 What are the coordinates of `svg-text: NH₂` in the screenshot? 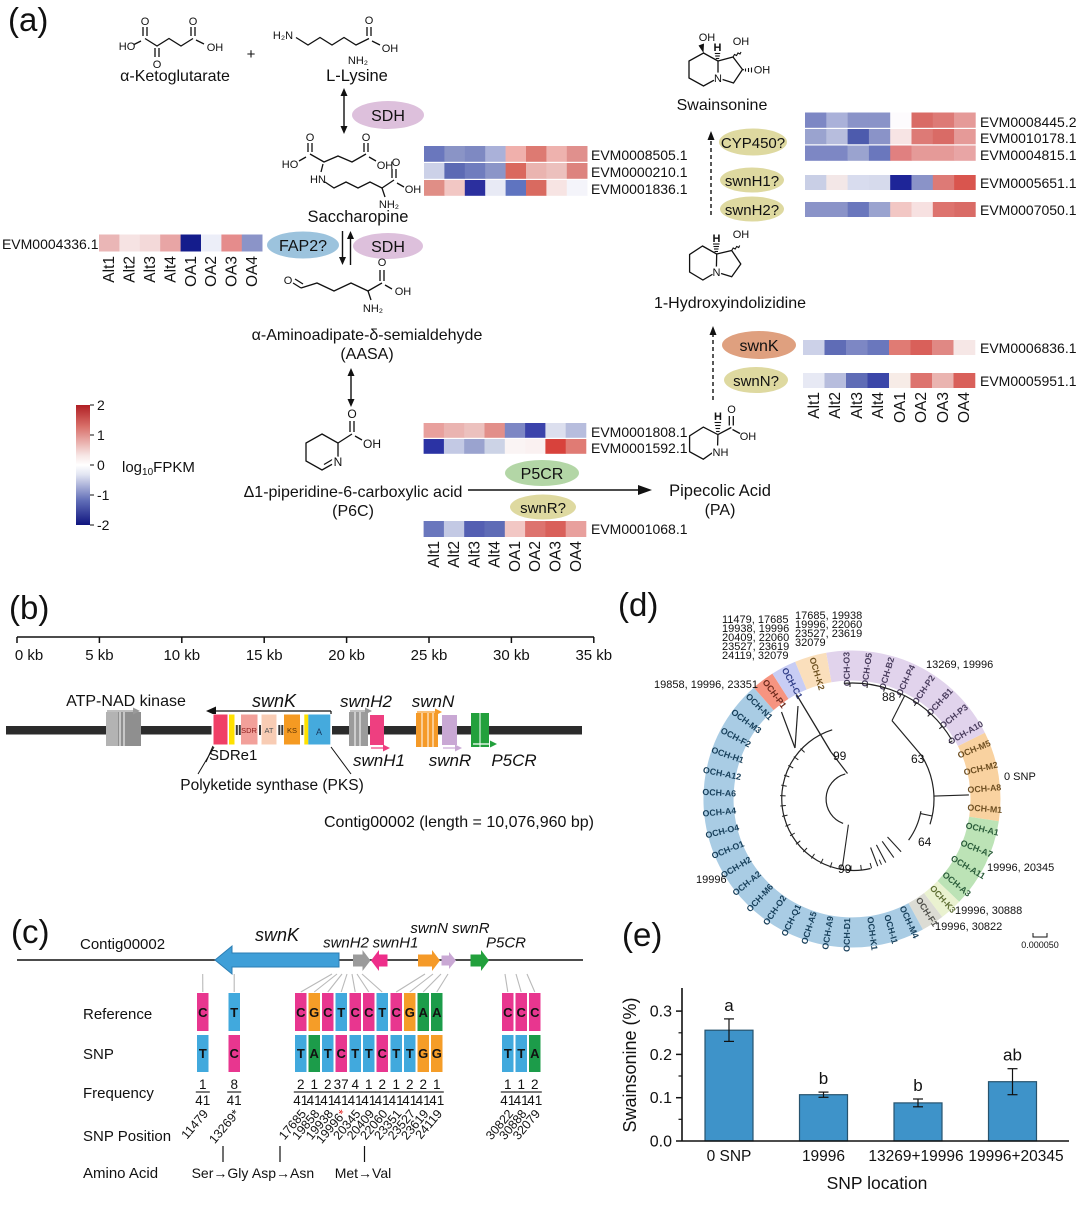 It's located at (358, 61).